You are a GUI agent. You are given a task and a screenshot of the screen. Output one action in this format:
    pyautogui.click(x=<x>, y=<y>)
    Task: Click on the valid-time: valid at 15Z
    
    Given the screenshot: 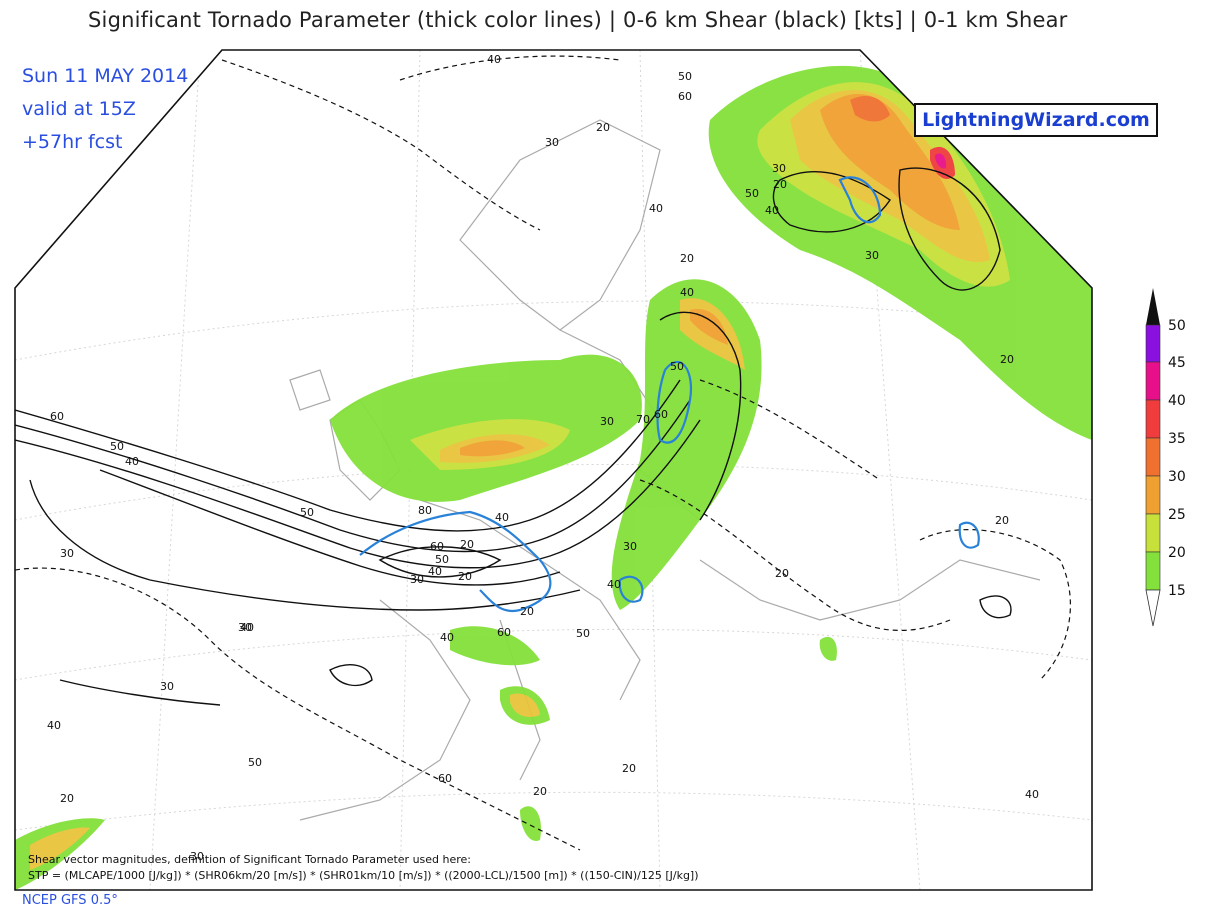 What is the action you would take?
    pyautogui.click(x=79, y=109)
    